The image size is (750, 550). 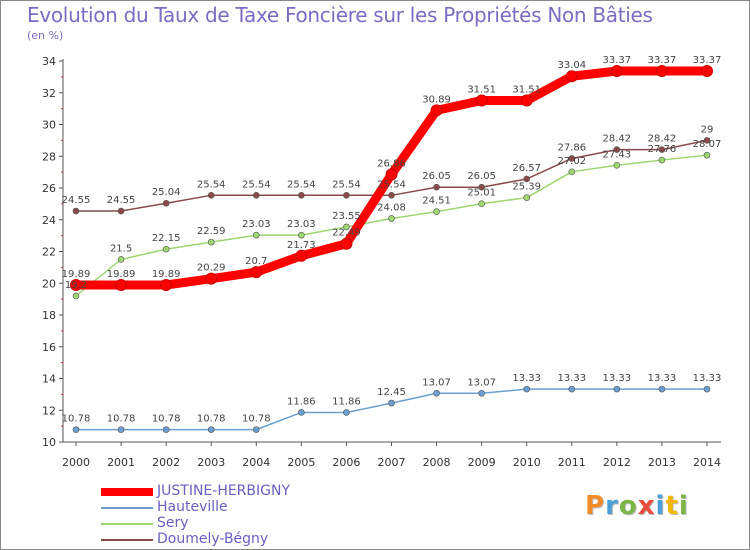 I want to click on data-label: 19.89, so click(x=76, y=274).